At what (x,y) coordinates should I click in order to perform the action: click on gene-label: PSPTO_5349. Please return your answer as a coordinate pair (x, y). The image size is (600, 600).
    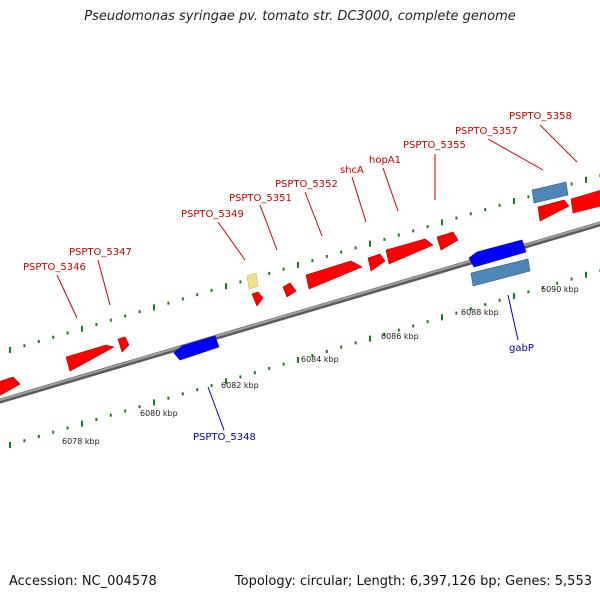
    Looking at the image, I should click on (212, 214).